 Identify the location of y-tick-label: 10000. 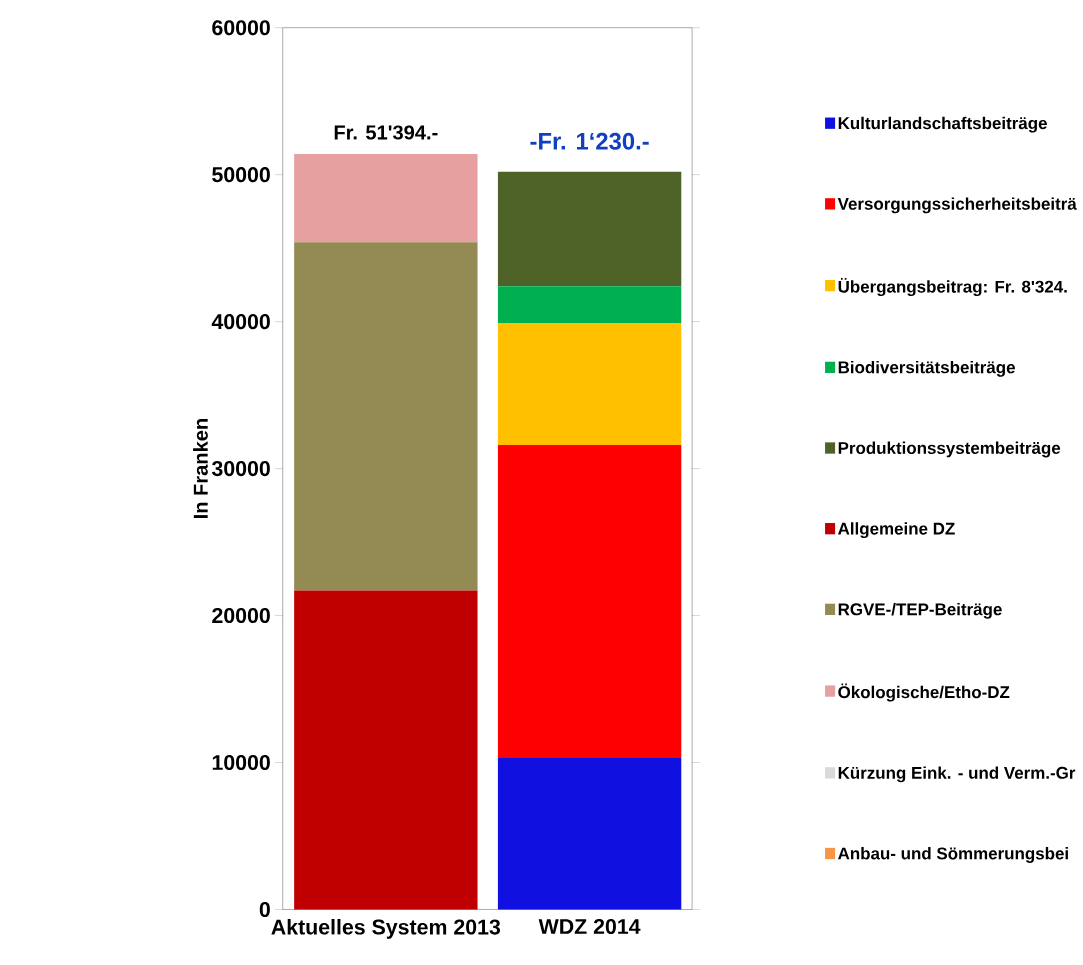
(241, 763).